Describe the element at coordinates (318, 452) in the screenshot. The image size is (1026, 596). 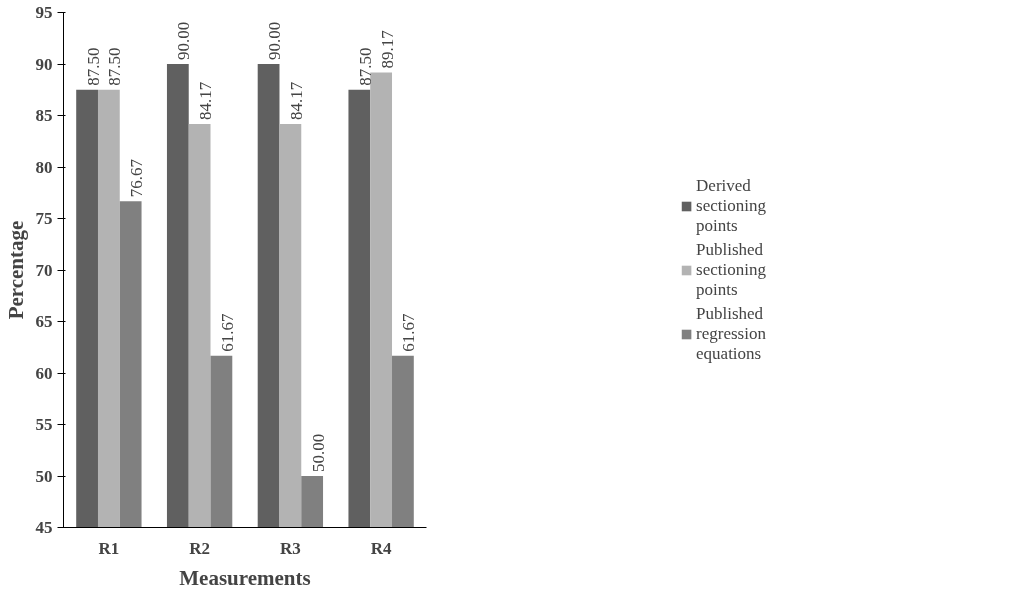
I see `data-label: 50.00` at that location.